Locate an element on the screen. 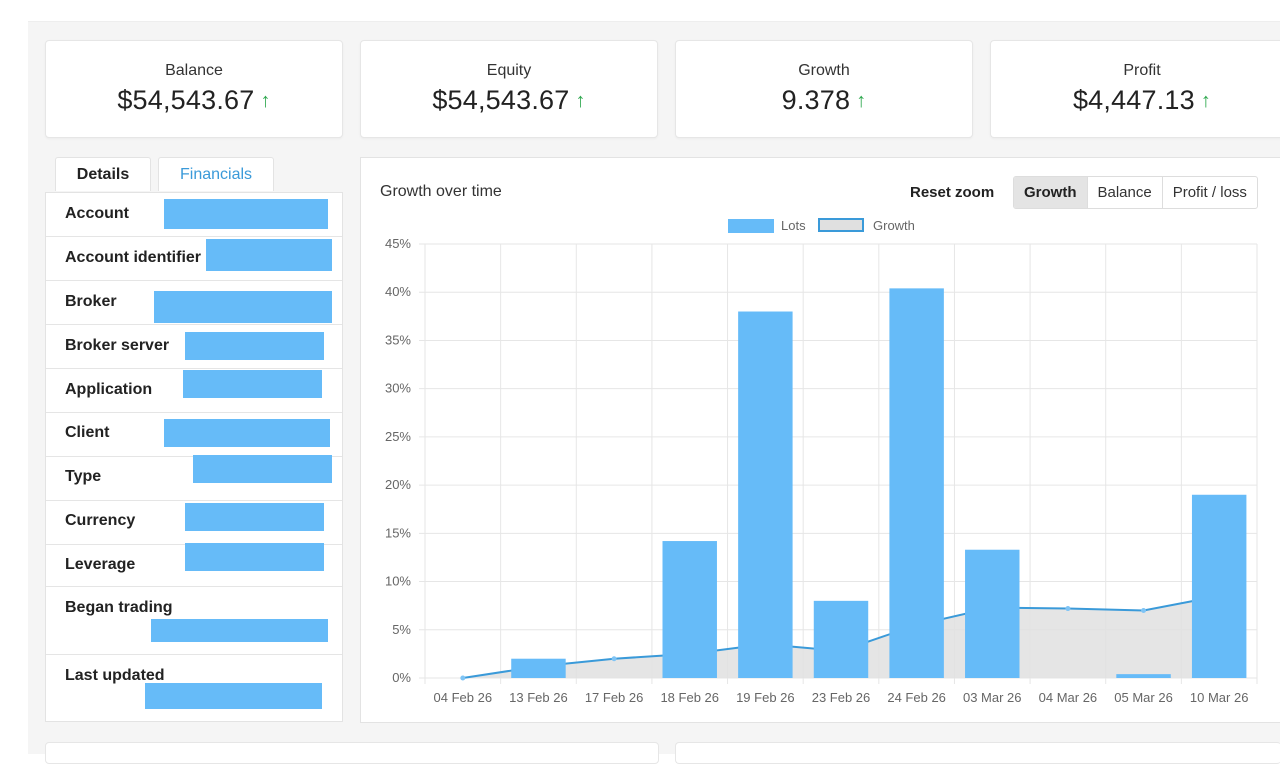  detail-row-account-identifier: Account identifier is located at coordinates (194, 259).